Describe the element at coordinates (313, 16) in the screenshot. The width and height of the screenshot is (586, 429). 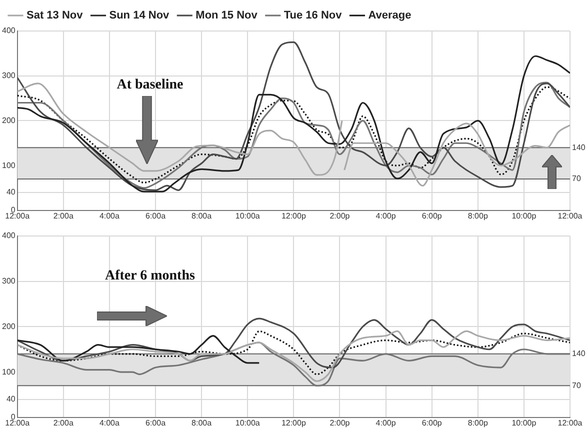
I see `legend-label: Tue 16 Nov` at that location.